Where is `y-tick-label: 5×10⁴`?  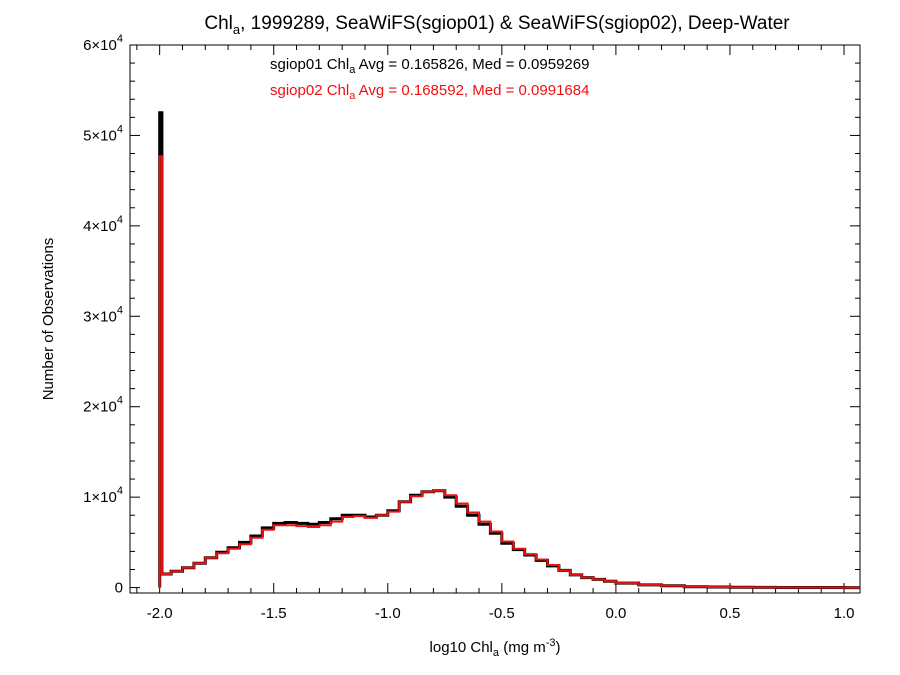 y-tick-label: 5×10⁴ is located at coordinates (103, 133).